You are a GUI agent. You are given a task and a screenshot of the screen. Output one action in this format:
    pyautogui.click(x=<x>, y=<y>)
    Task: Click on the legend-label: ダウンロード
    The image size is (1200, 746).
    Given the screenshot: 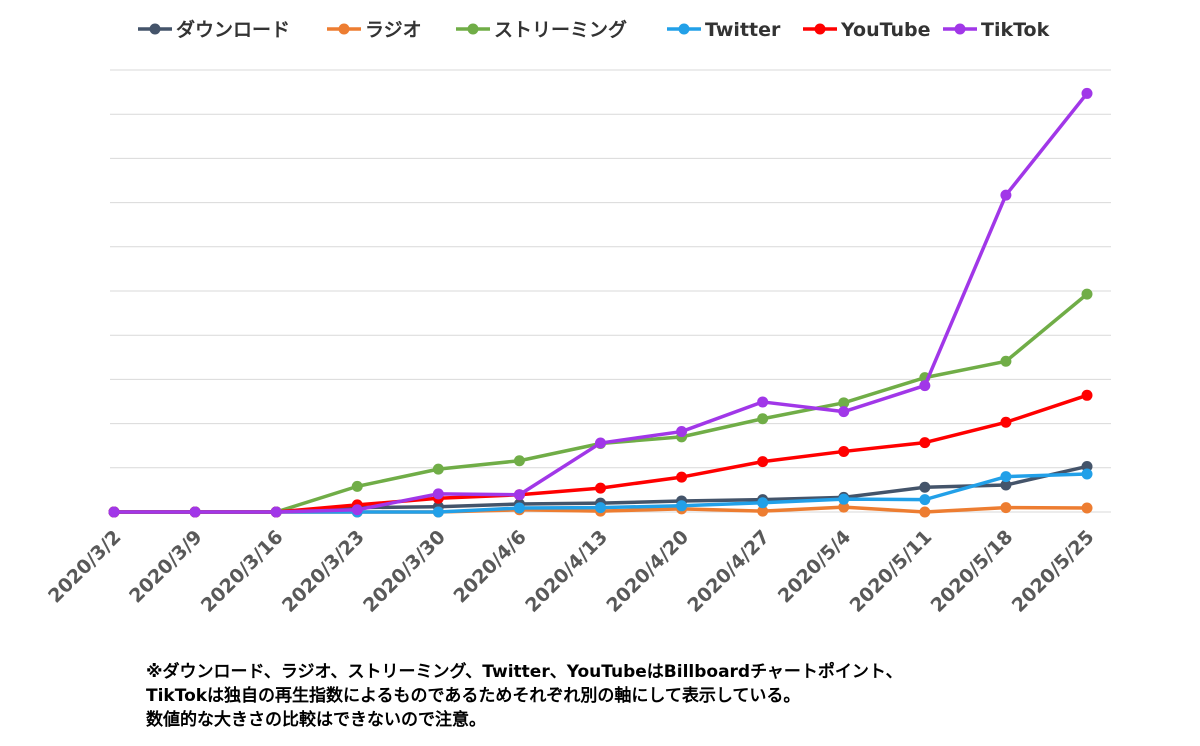 What is the action you would take?
    pyautogui.click(x=233, y=29)
    